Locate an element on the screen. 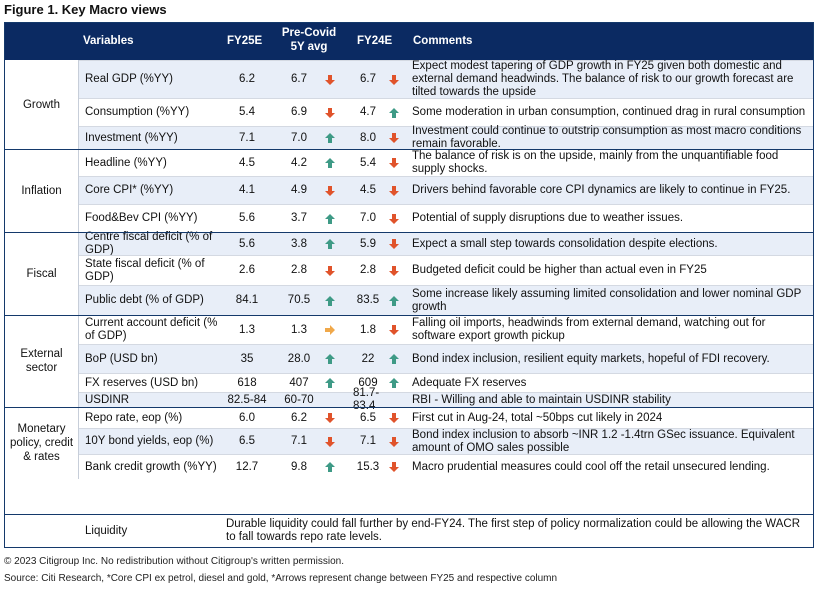  fy25e-cell: 12.7 is located at coordinates (247, 466).